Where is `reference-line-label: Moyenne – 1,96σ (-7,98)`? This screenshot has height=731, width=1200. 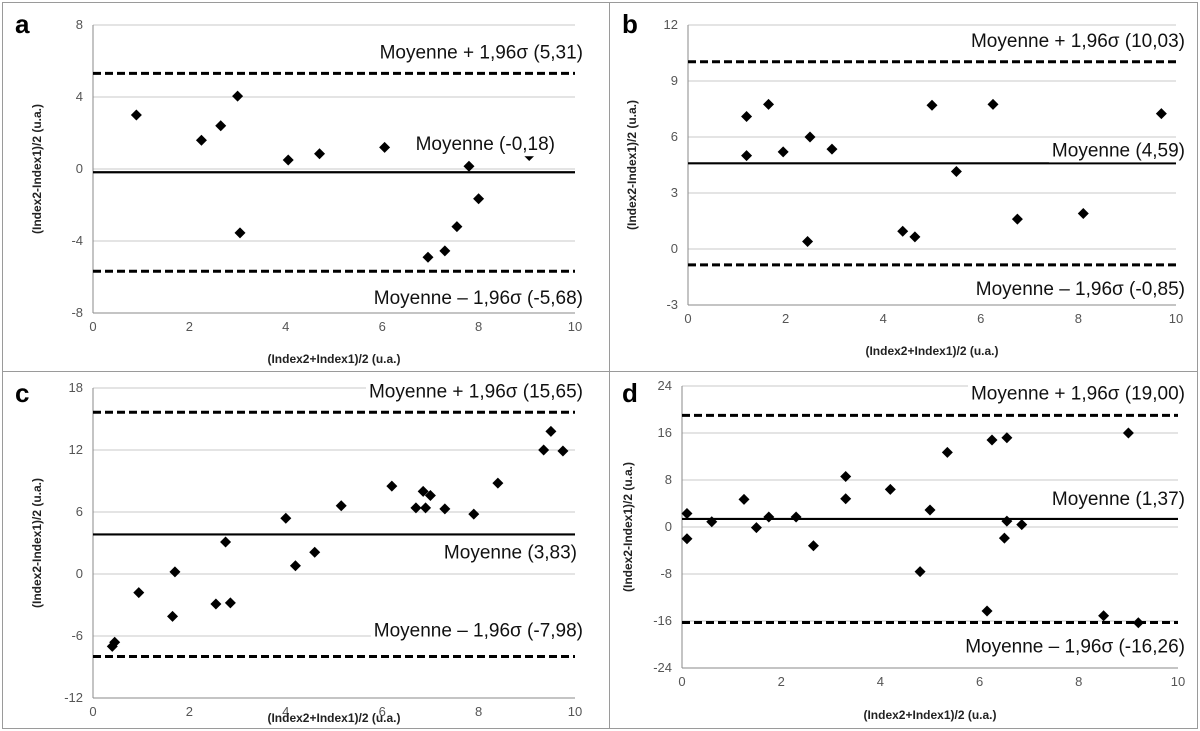
reference-line-label: Moyenne – 1,96σ (-7,98) is located at coordinates (478, 630).